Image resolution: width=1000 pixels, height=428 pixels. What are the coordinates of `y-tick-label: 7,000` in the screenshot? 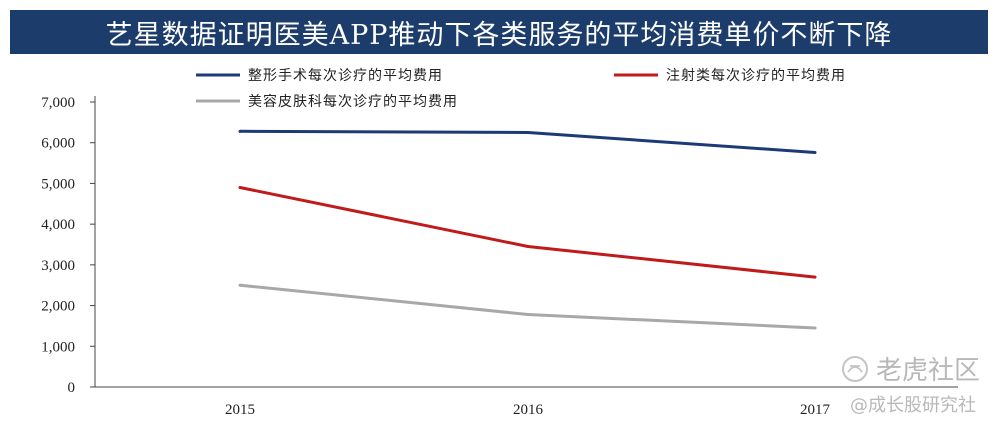 It's located at (58, 103).